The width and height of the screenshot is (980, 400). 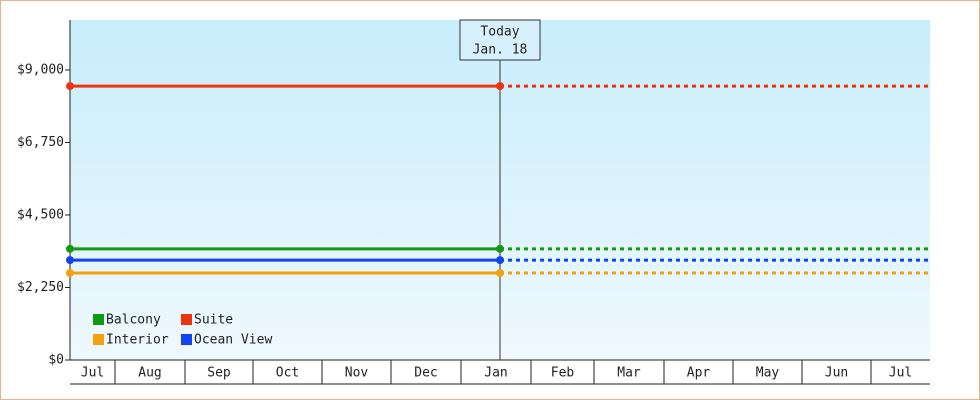 What do you see at coordinates (699, 373) in the screenshot?
I see `x-tick-label: Apr` at bounding box center [699, 373].